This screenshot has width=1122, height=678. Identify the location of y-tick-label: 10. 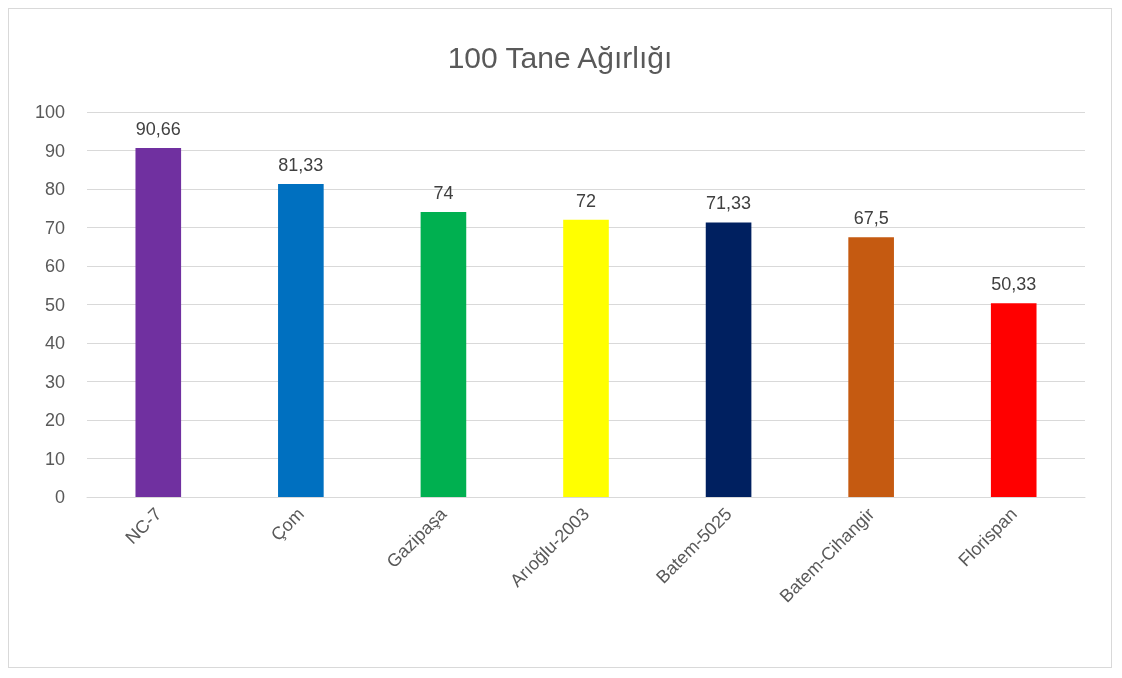
(54, 458).